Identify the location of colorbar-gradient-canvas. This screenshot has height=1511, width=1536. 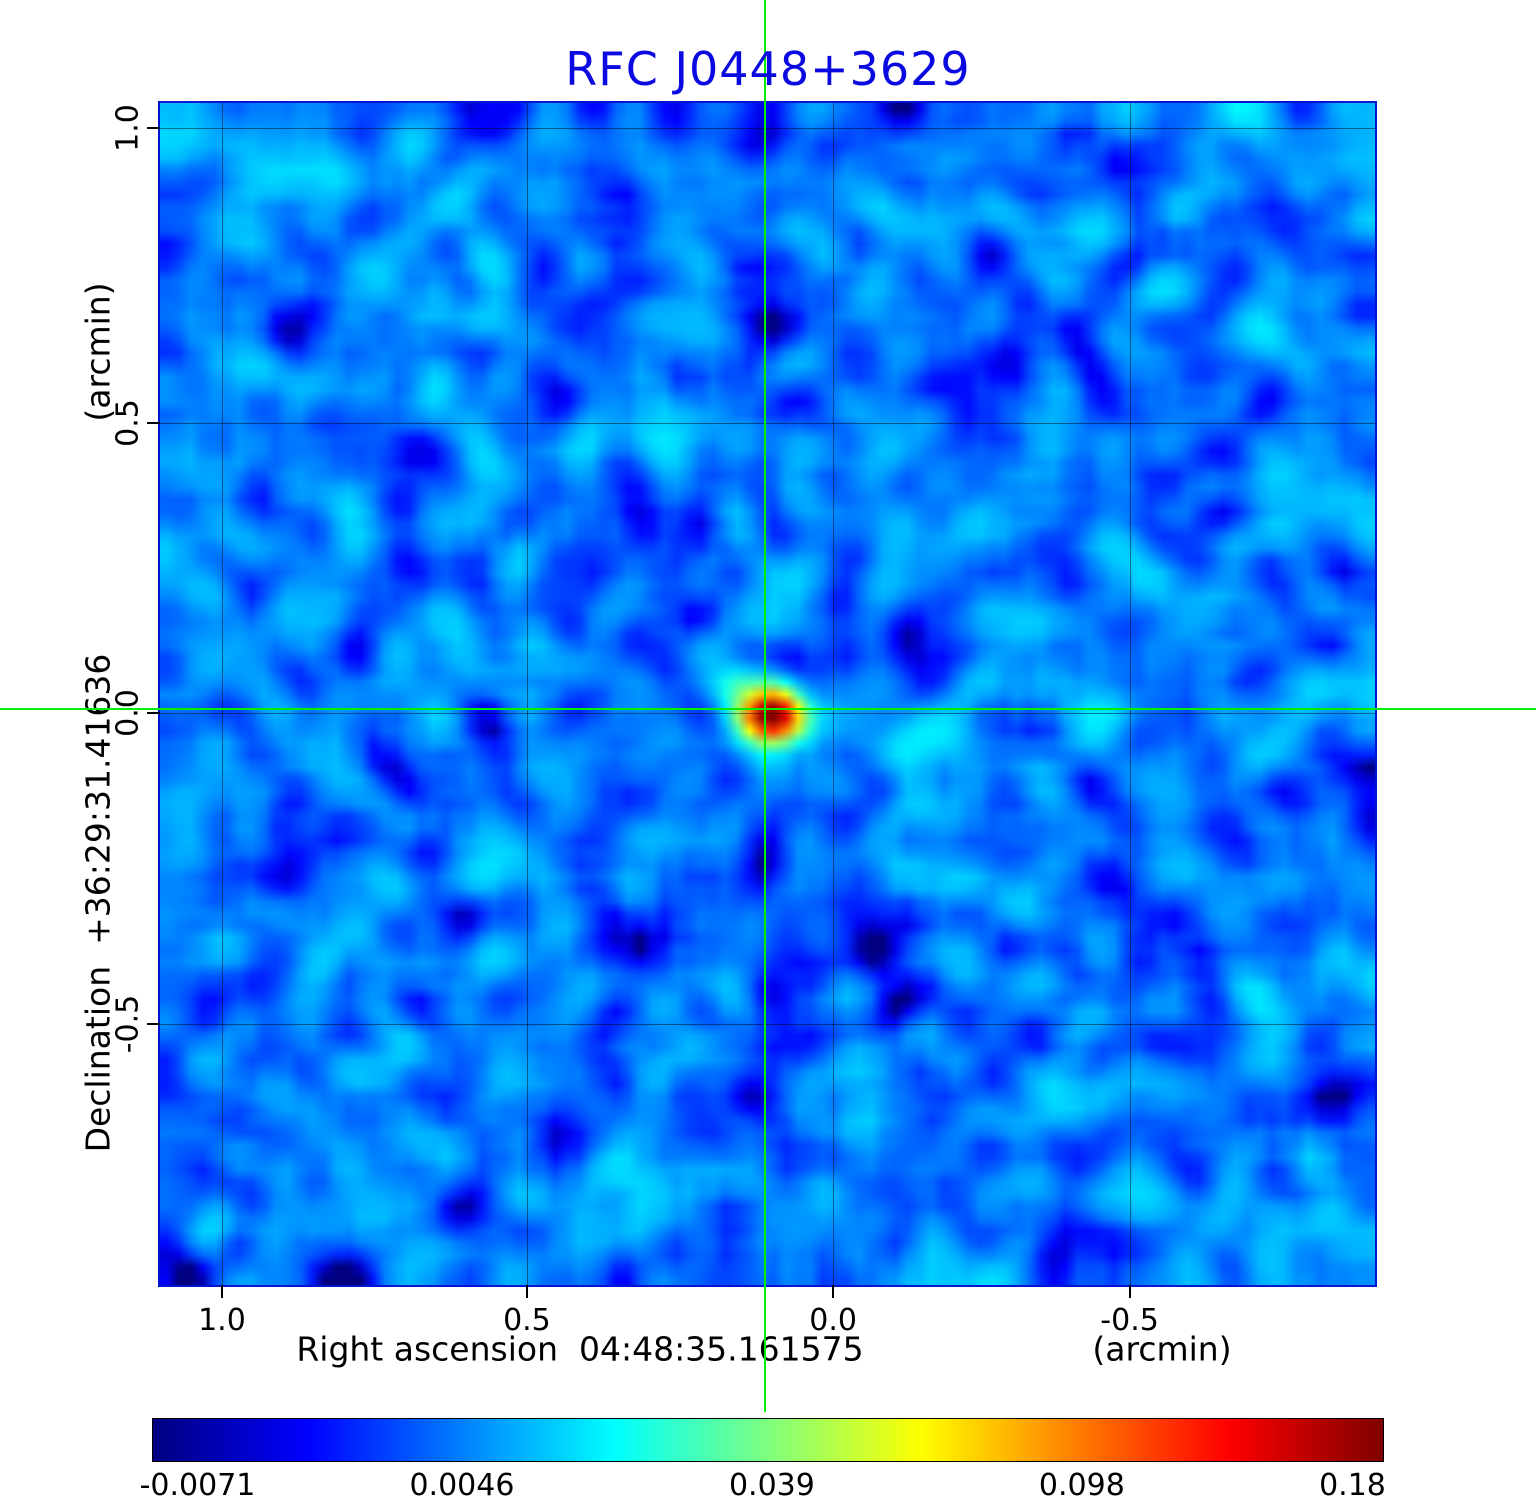
(768, 1440).